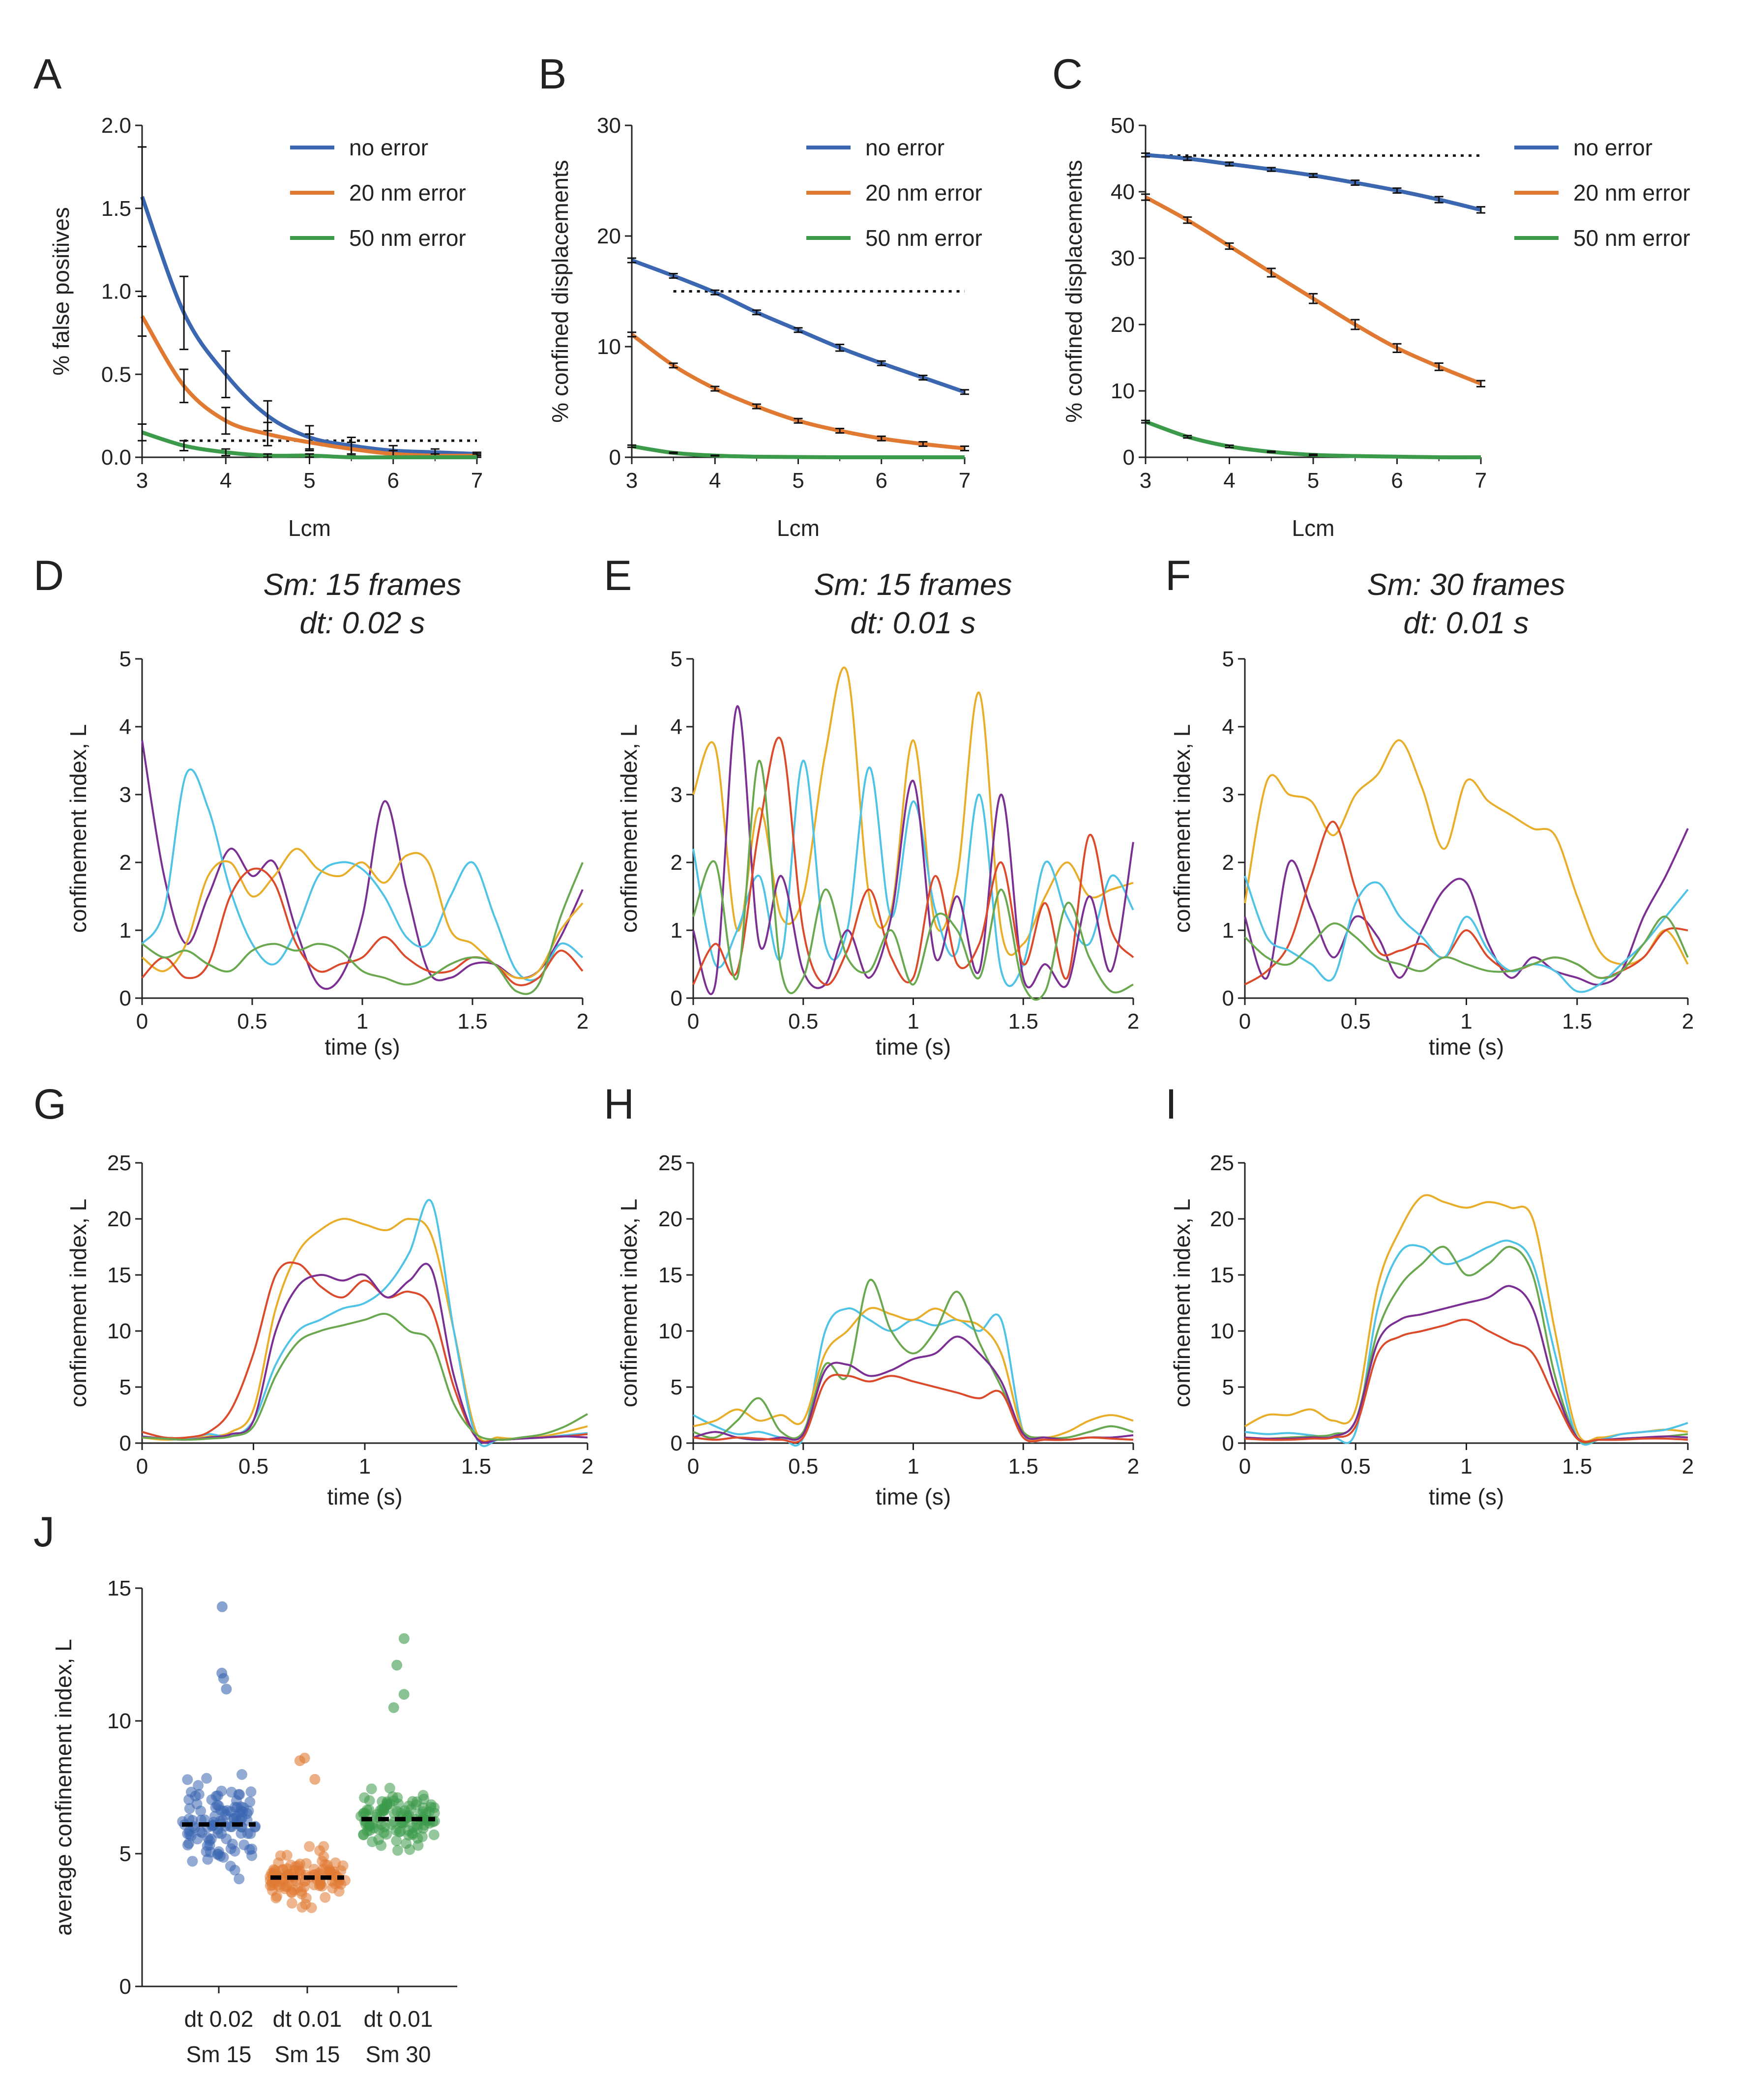 This screenshot has height=2100, width=1738. What do you see at coordinates (116, 457) in the screenshot?
I see `y-tick-label: 0.0` at bounding box center [116, 457].